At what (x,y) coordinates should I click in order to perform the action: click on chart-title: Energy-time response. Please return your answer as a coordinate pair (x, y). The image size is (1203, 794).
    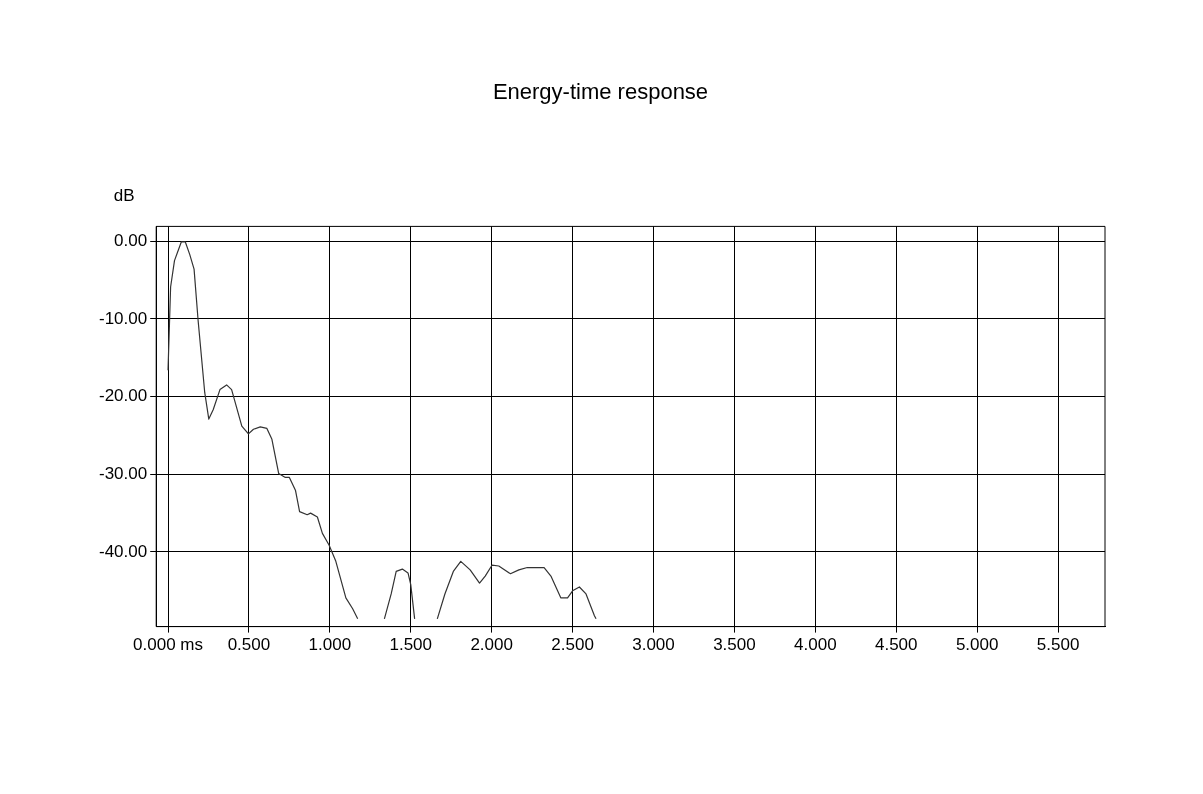
    Looking at the image, I should click on (600, 92).